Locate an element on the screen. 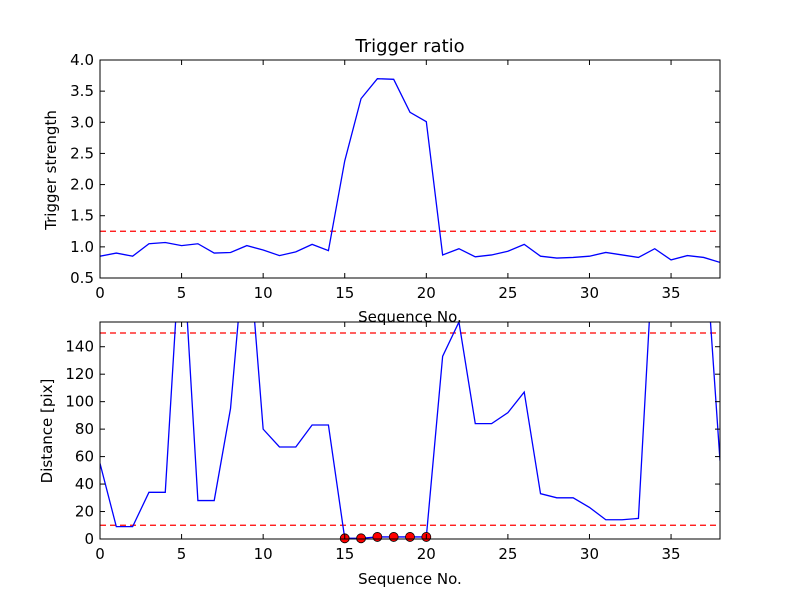 The height and width of the screenshot is (600, 800). x-axis-label-top: Sequence No. is located at coordinates (410, 317).